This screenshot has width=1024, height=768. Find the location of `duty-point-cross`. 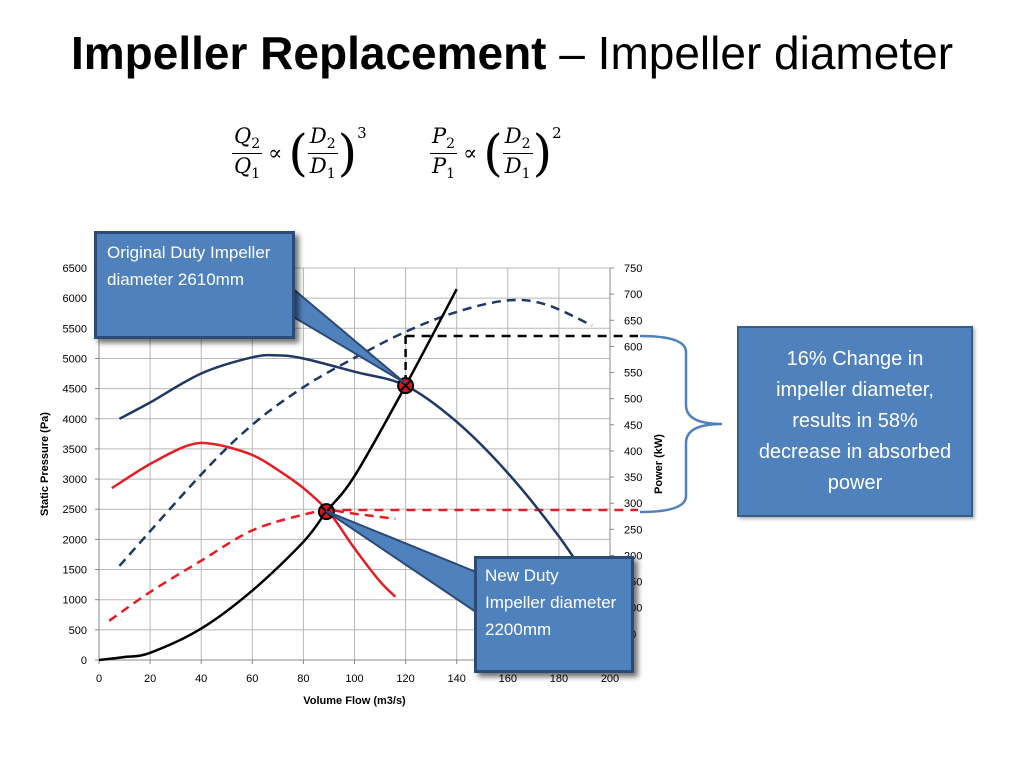

duty-point-cross is located at coordinates (405, 385).